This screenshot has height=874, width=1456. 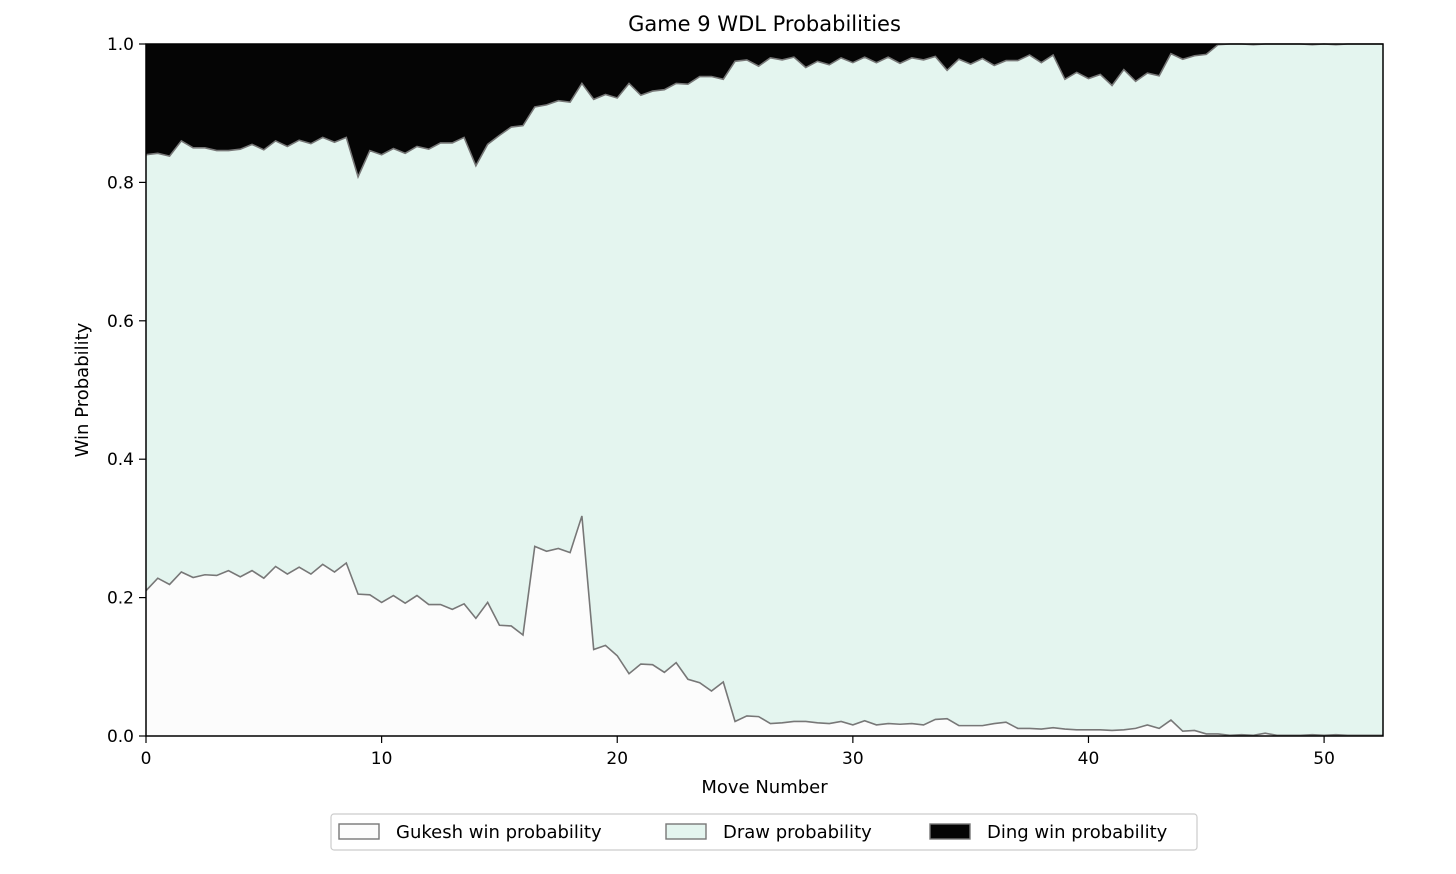 I want to click on y-tick-label: 0.4, so click(x=120, y=460).